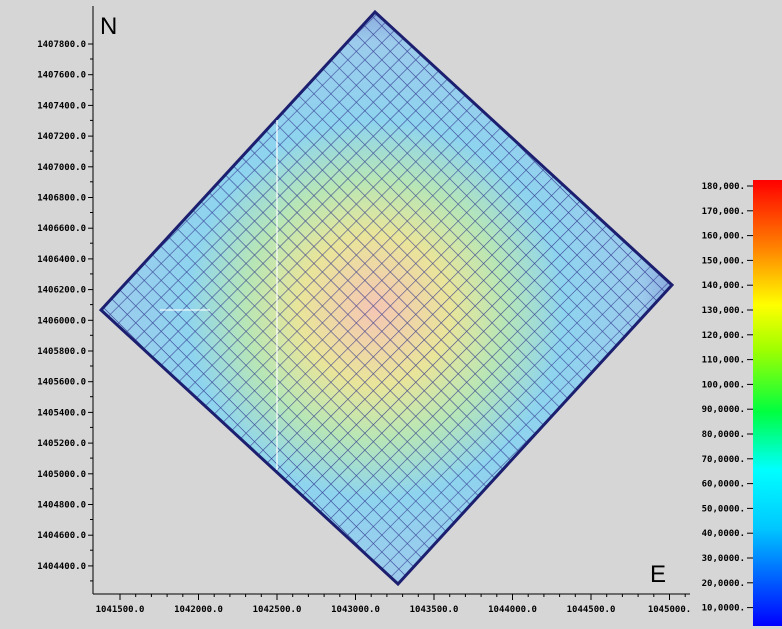  I want to click on colorbar-label: 20,0000., so click(723, 584).